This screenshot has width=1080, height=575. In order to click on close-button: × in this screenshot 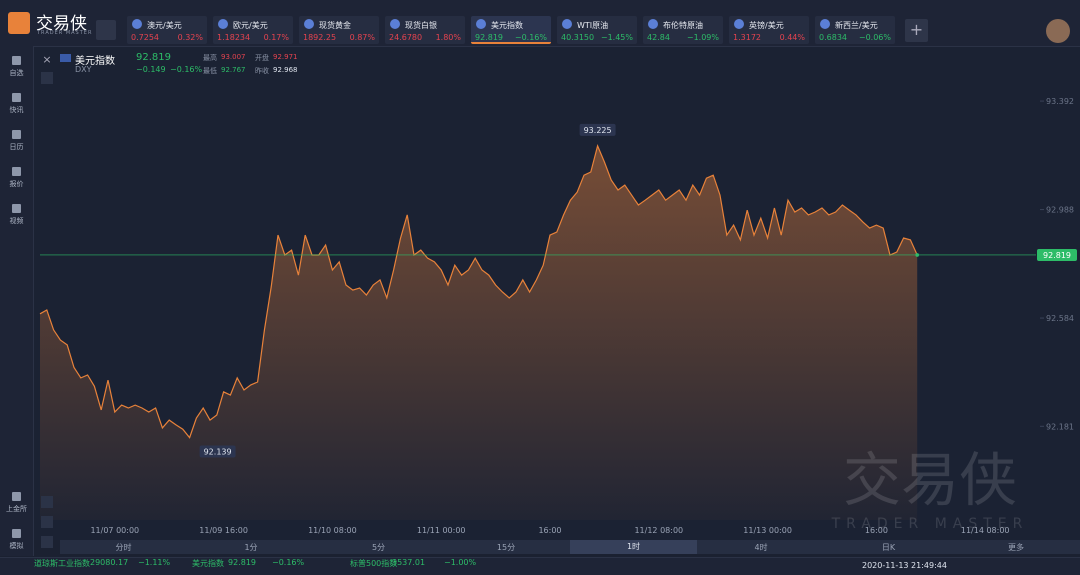, I will do `click(47, 59)`.